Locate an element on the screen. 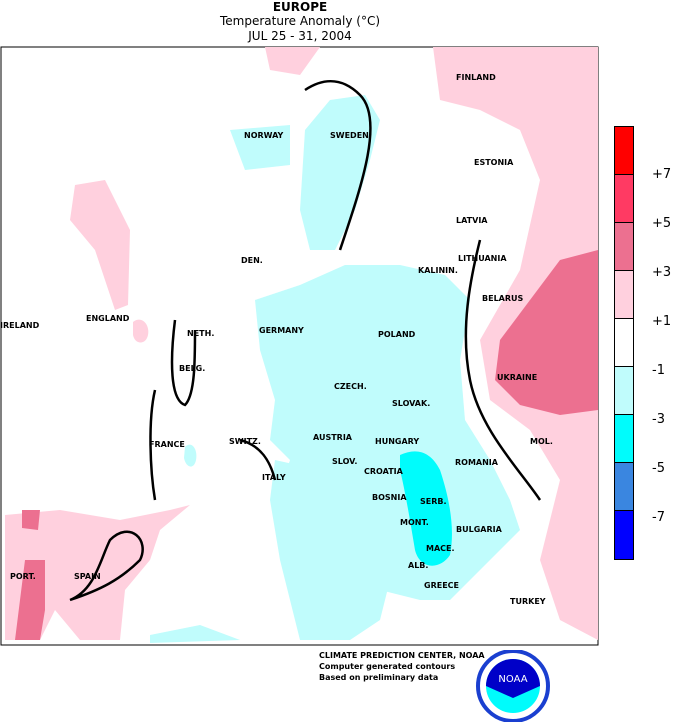 This screenshot has width=673, height=723. legend-tick-label: -7 is located at coordinates (658, 517).